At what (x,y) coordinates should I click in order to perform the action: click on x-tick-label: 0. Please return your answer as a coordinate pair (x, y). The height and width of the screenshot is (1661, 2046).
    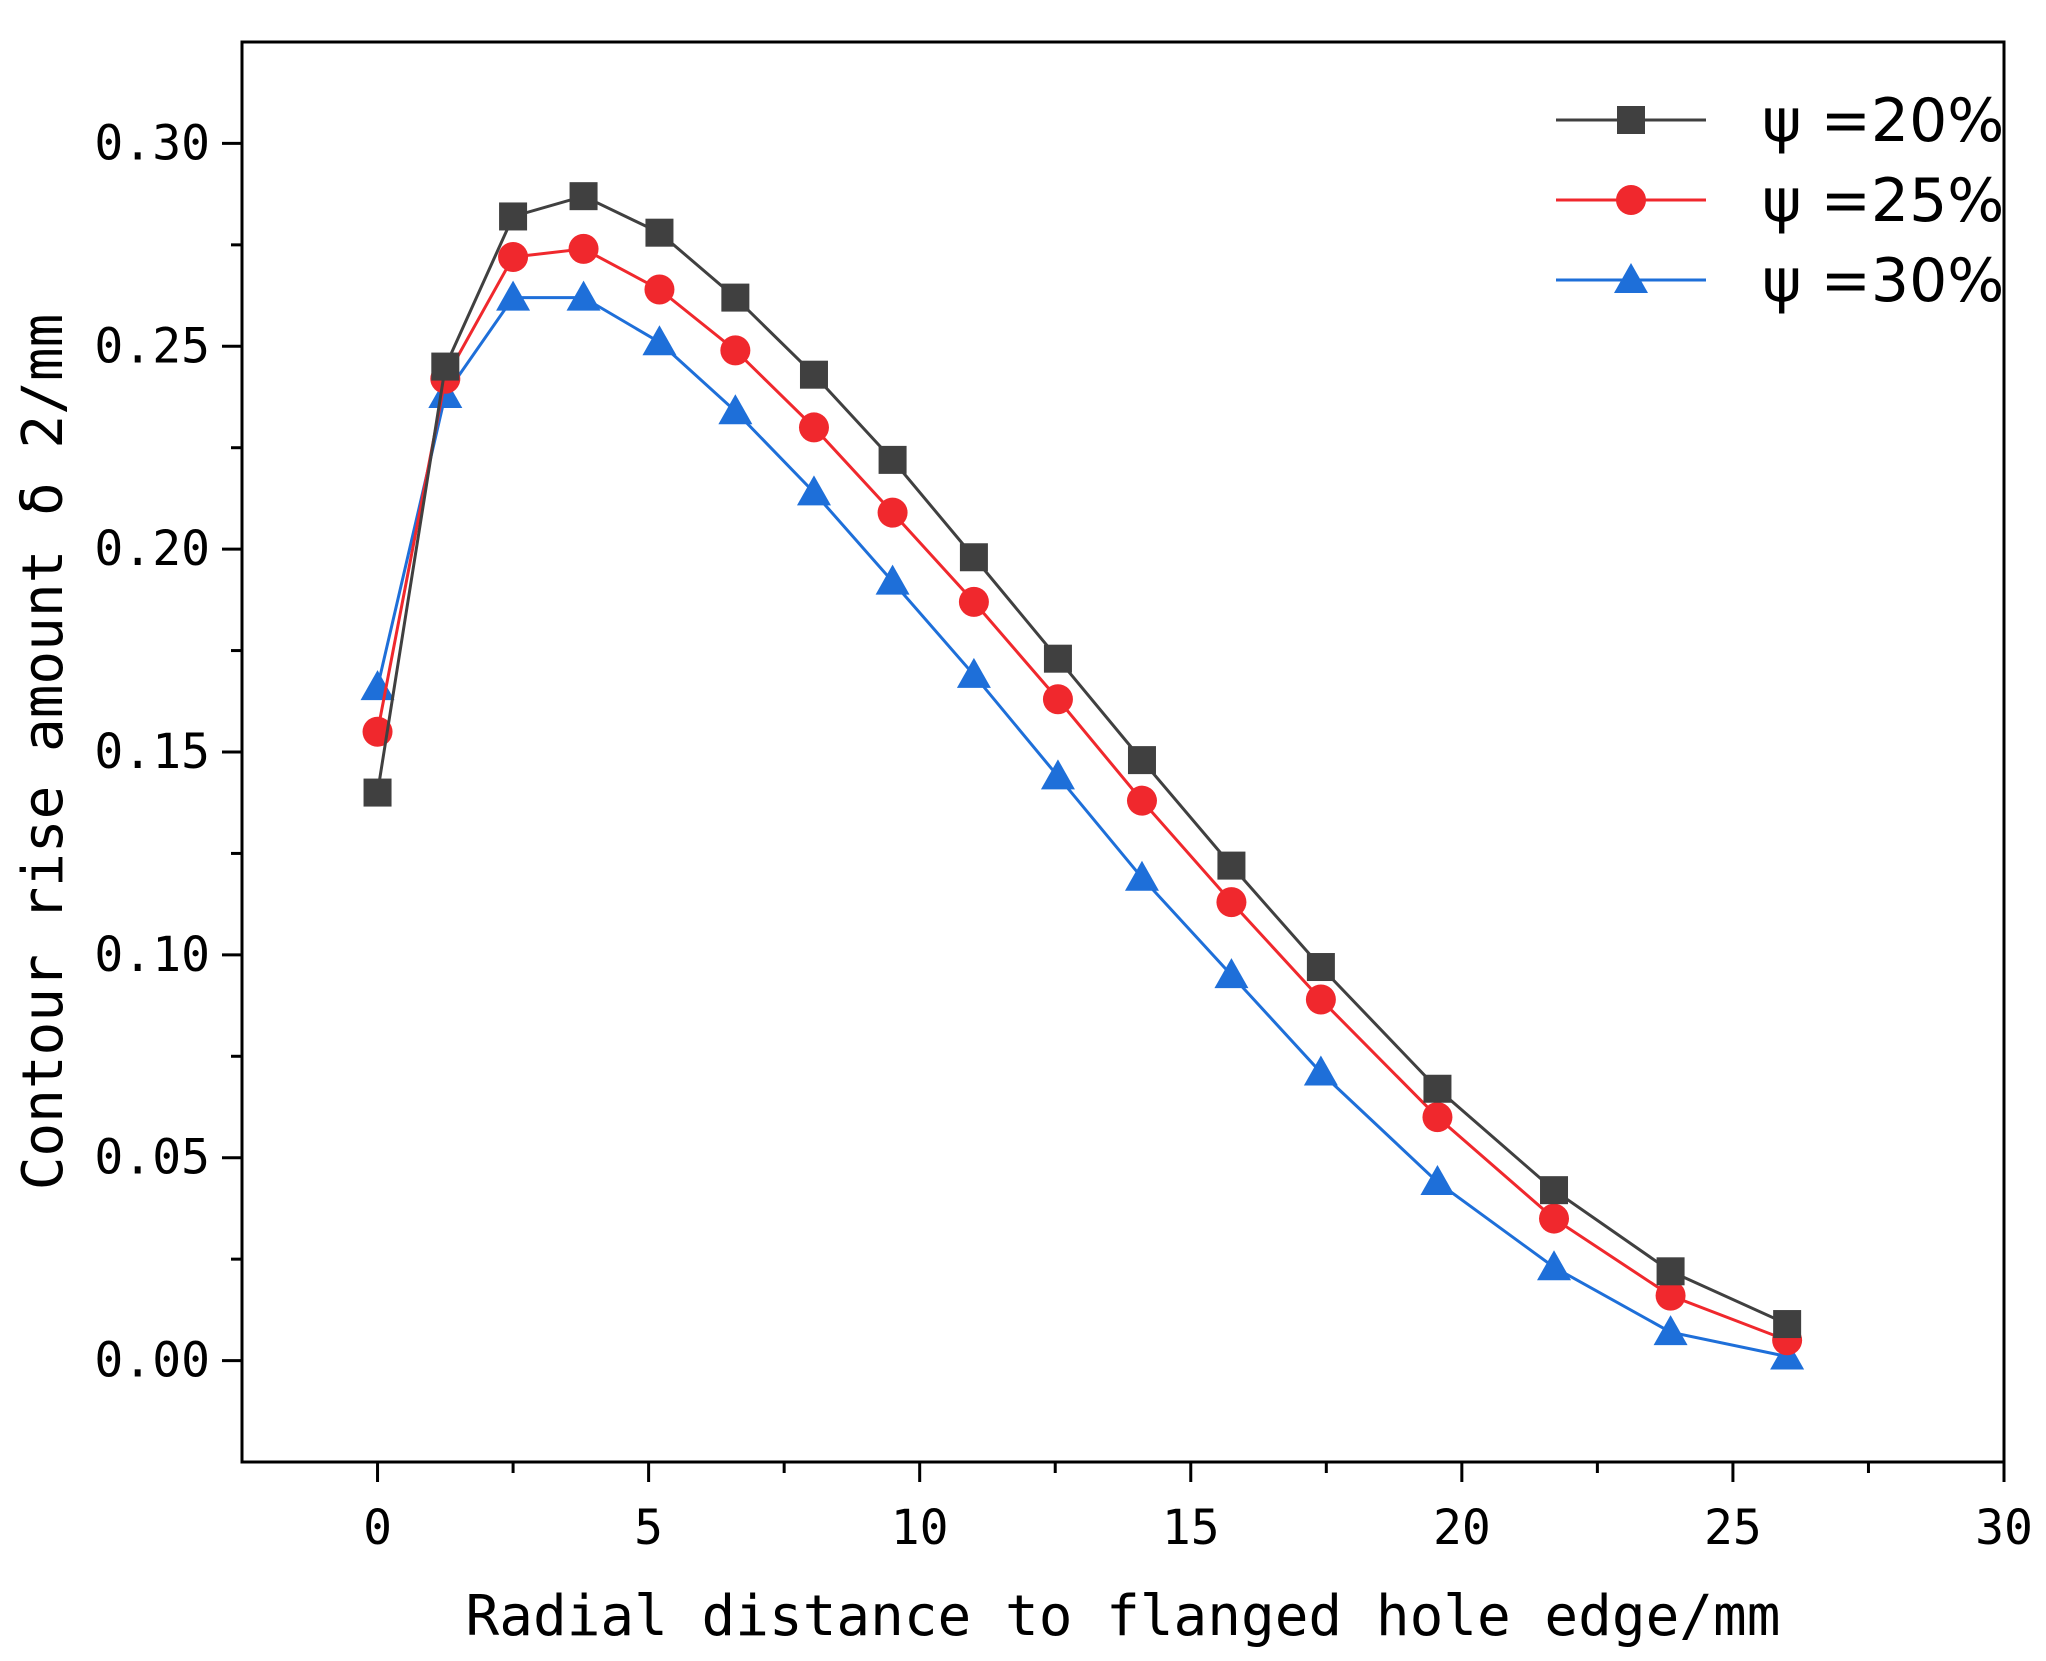
    Looking at the image, I should click on (377, 1528).